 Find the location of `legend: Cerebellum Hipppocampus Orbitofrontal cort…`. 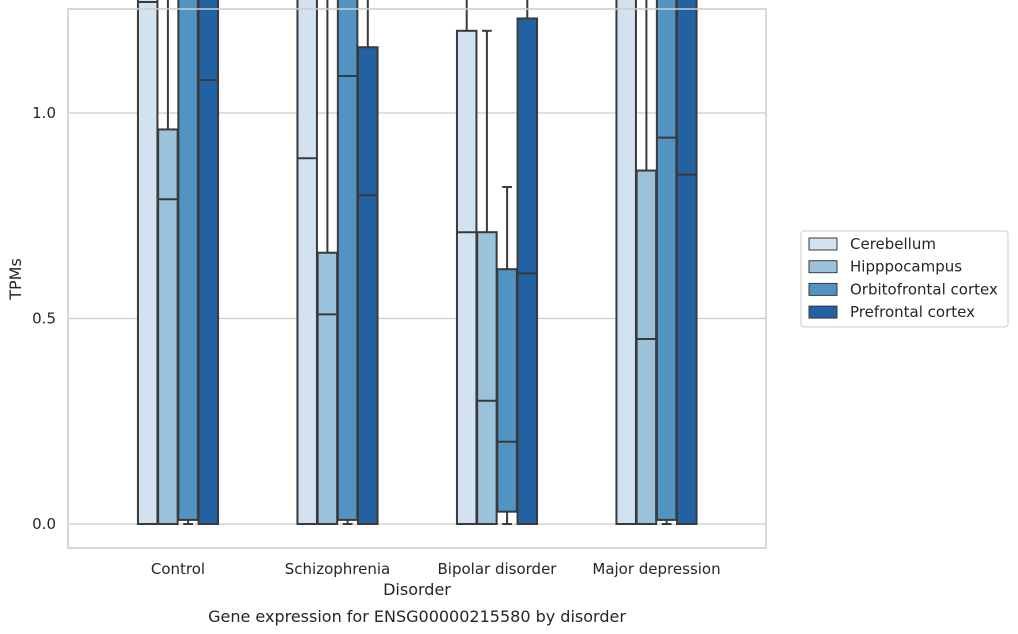

legend: Cerebellum Hipppocampus Orbitofrontal cort… is located at coordinates (904, 279).